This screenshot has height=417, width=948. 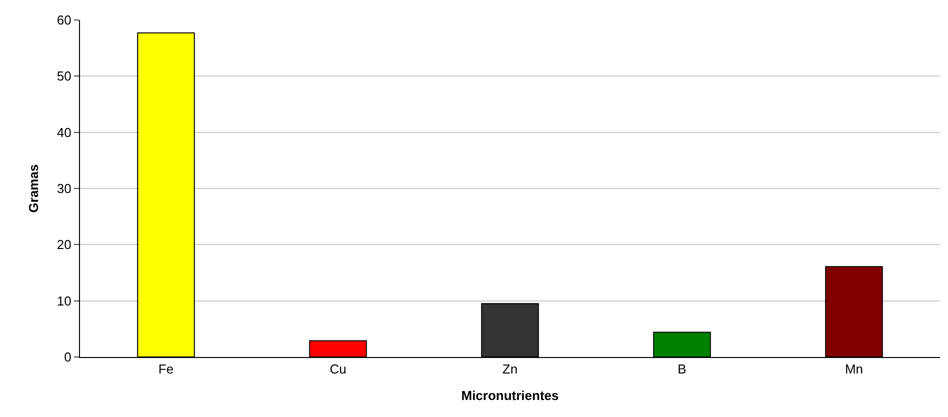 I want to click on y-tick-label: 10, so click(x=64, y=300).